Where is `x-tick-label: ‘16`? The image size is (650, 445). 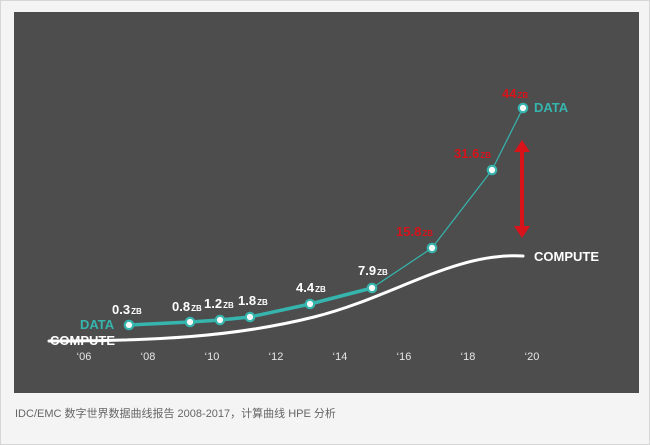
x-tick-label: ‘16 is located at coordinates (404, 357).